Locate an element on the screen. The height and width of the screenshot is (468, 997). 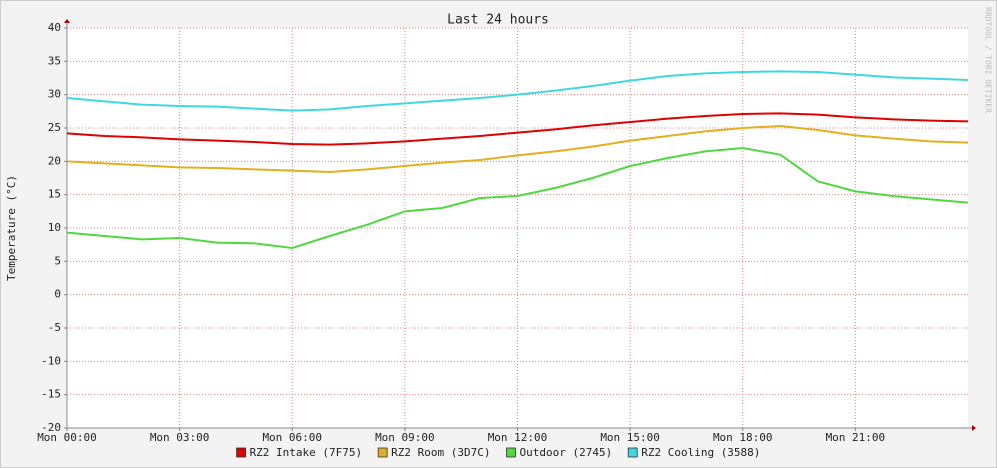
legend-label: RZ2 Intake (7F75) is located at coordinates (306, 452).